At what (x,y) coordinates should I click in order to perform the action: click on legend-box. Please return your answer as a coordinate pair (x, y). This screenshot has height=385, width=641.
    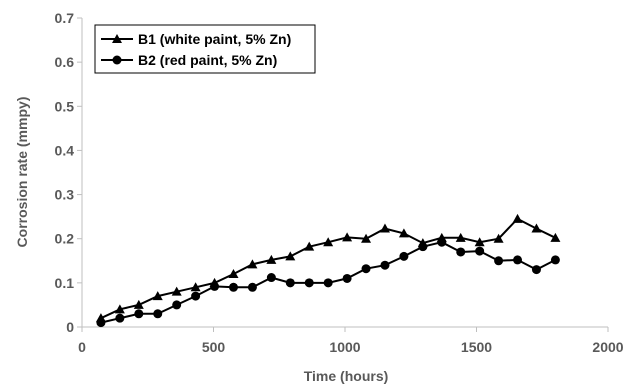
    Looking at the image, I should click on (205, 49).